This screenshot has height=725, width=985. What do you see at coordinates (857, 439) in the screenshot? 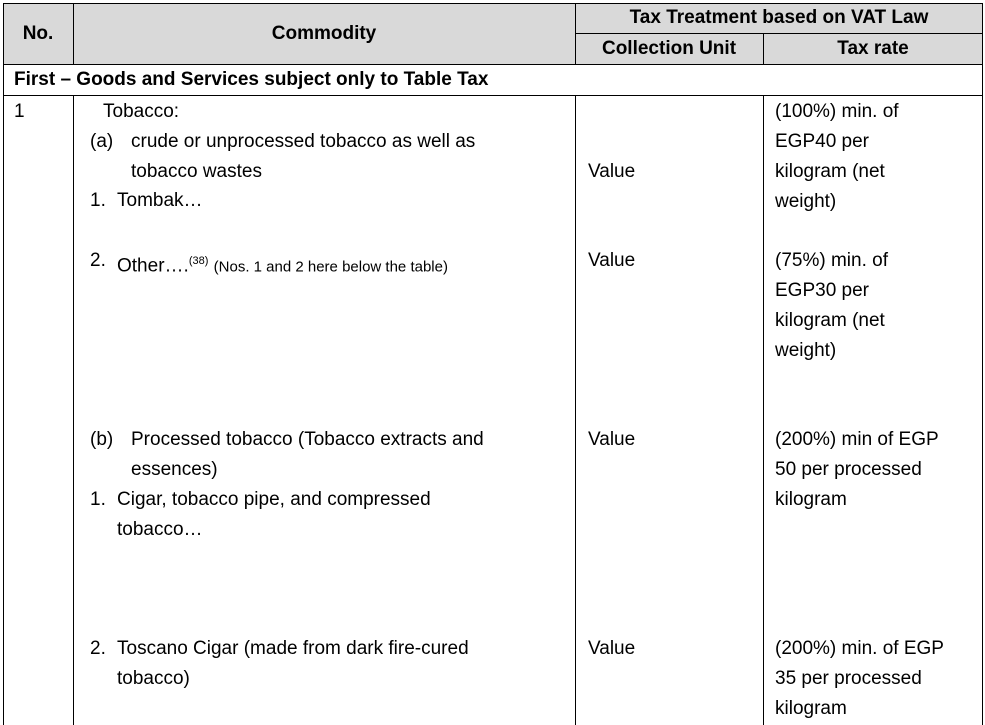
I see `tax-rate-line: (200%) min of EGP` at bounding box center [857, 439].